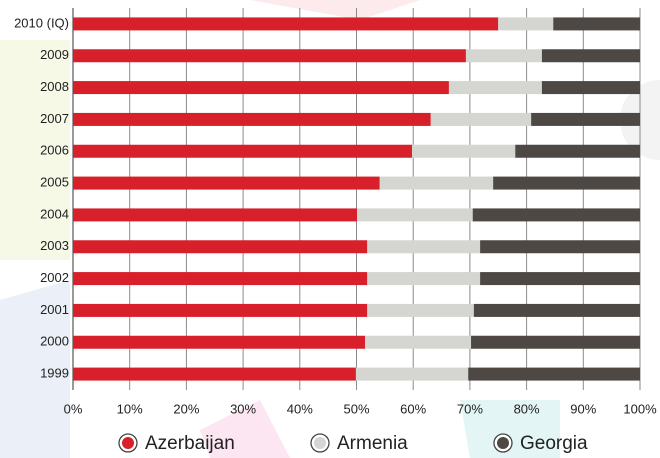 The image size is (660, 458). I want to click on y-tick-label: 2009, so click(54, 54).